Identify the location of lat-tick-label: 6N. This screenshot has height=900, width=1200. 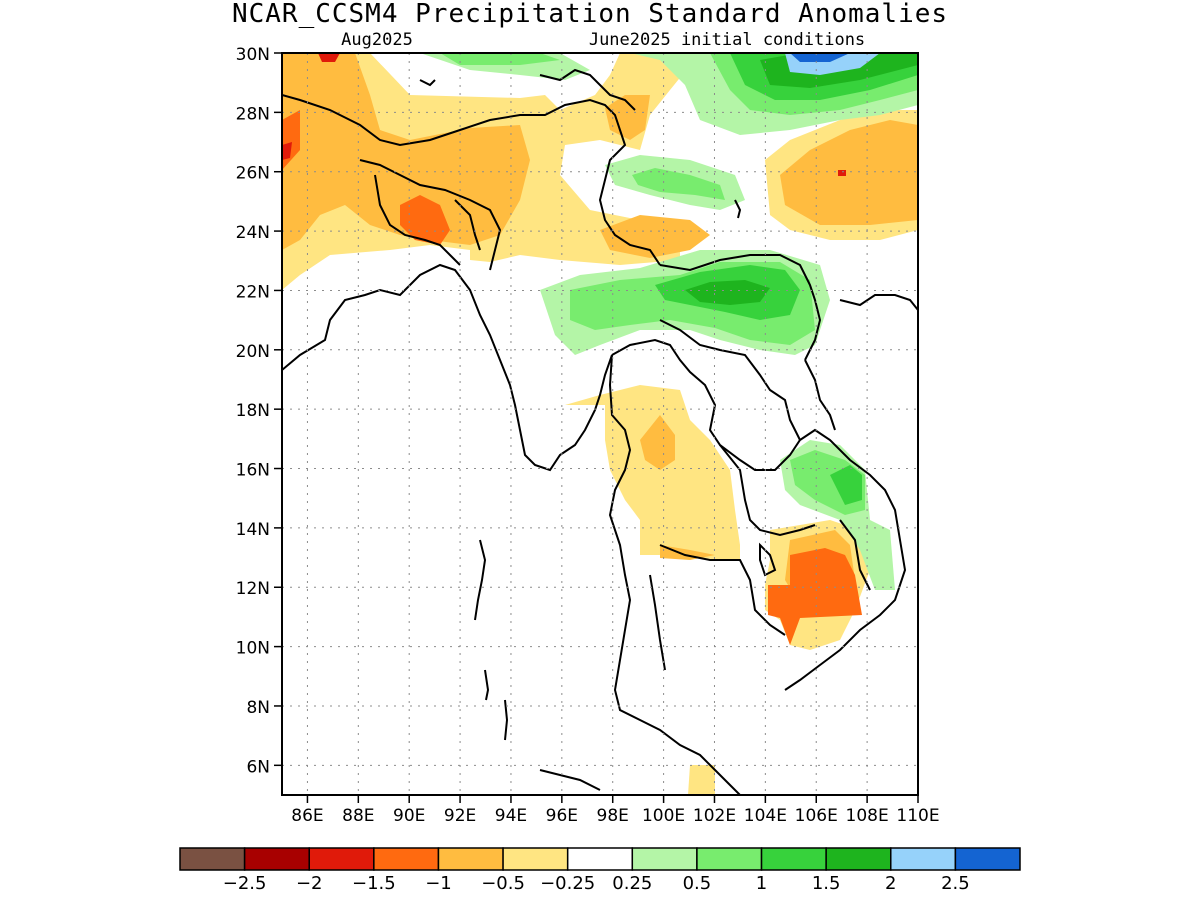
(258, 767).